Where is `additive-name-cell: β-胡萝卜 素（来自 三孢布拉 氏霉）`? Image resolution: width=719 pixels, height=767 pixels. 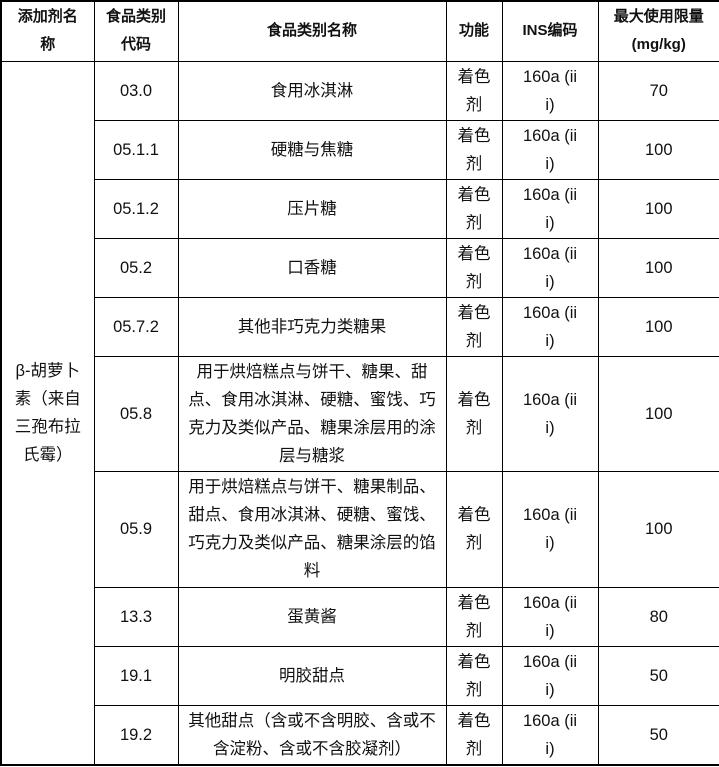
additive-name-cell: β-胡萝卜 素（来自 三孢布拉 氏霉） is located at coordinates (47, 412).